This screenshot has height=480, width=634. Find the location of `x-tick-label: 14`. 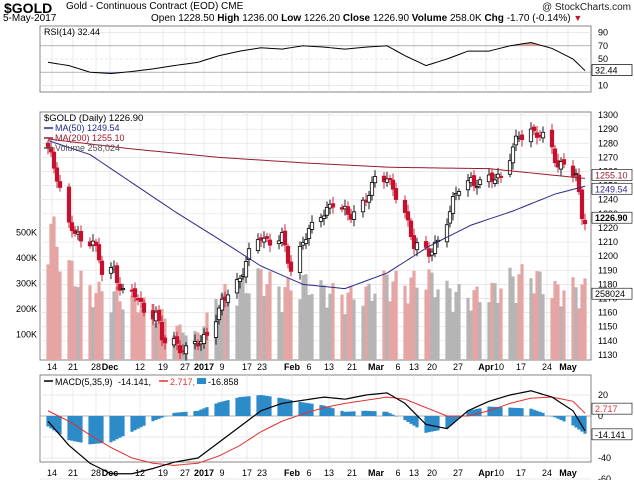

x-tick-label: 14 is located at coordinates (52, 367).